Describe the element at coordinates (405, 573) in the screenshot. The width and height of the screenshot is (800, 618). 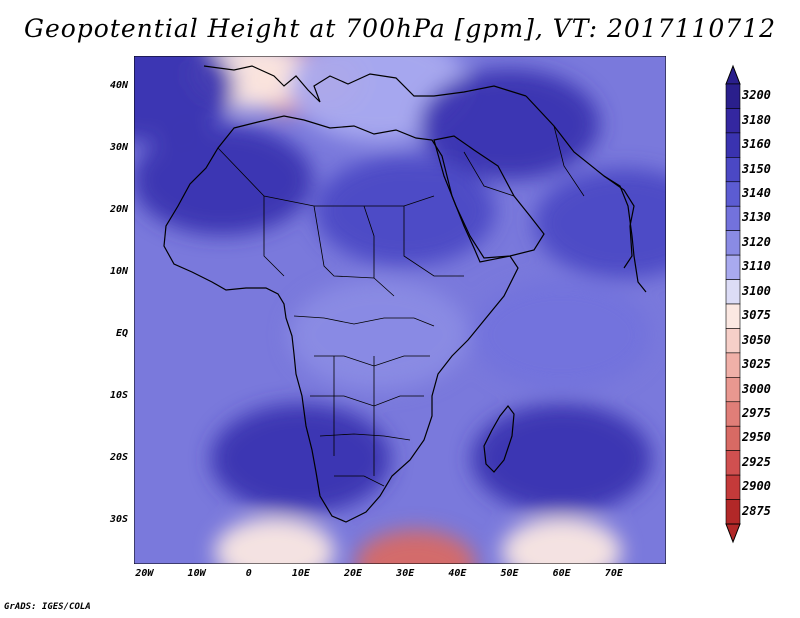
I see `lon-tick-label: 30E` at that location.